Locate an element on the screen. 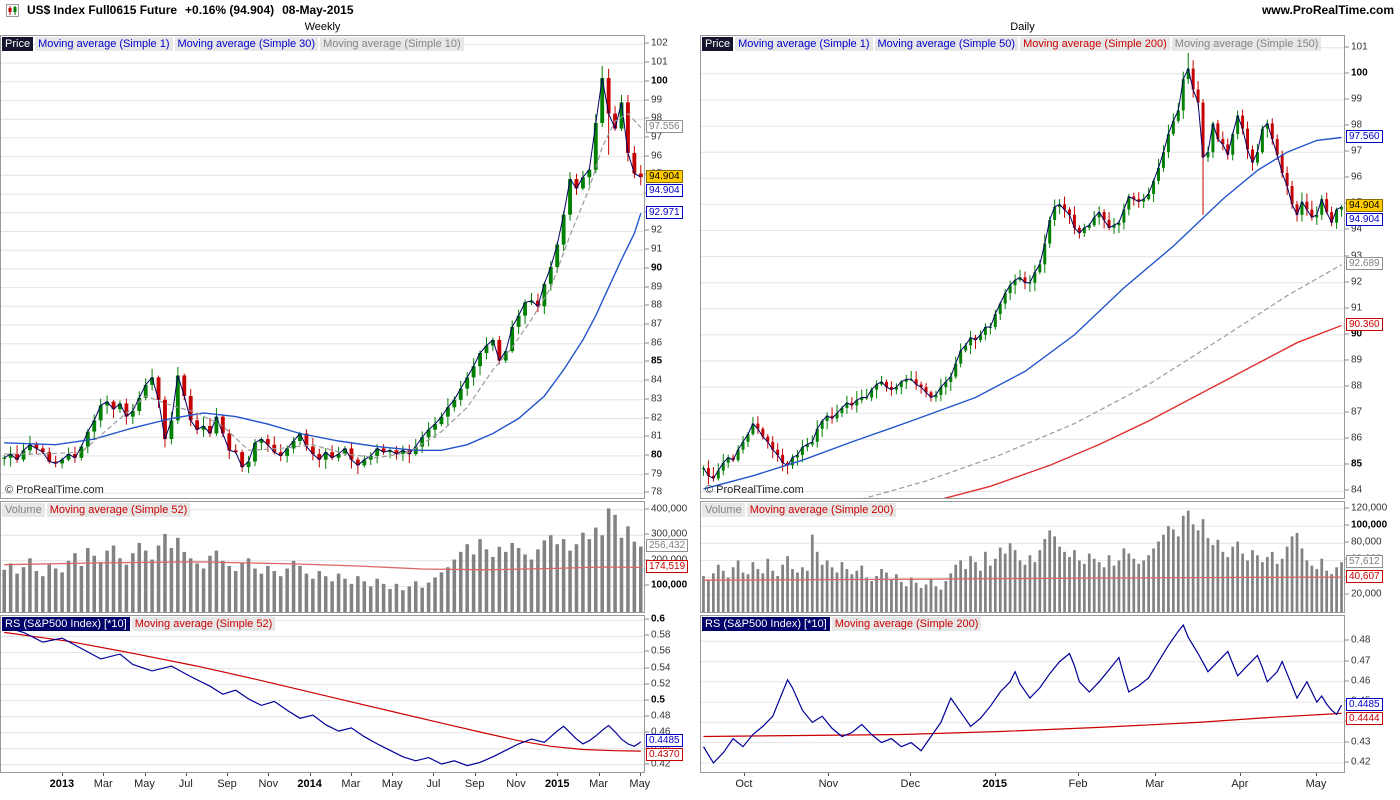  daily-volume-plot is located at coordinates (1022, 557).